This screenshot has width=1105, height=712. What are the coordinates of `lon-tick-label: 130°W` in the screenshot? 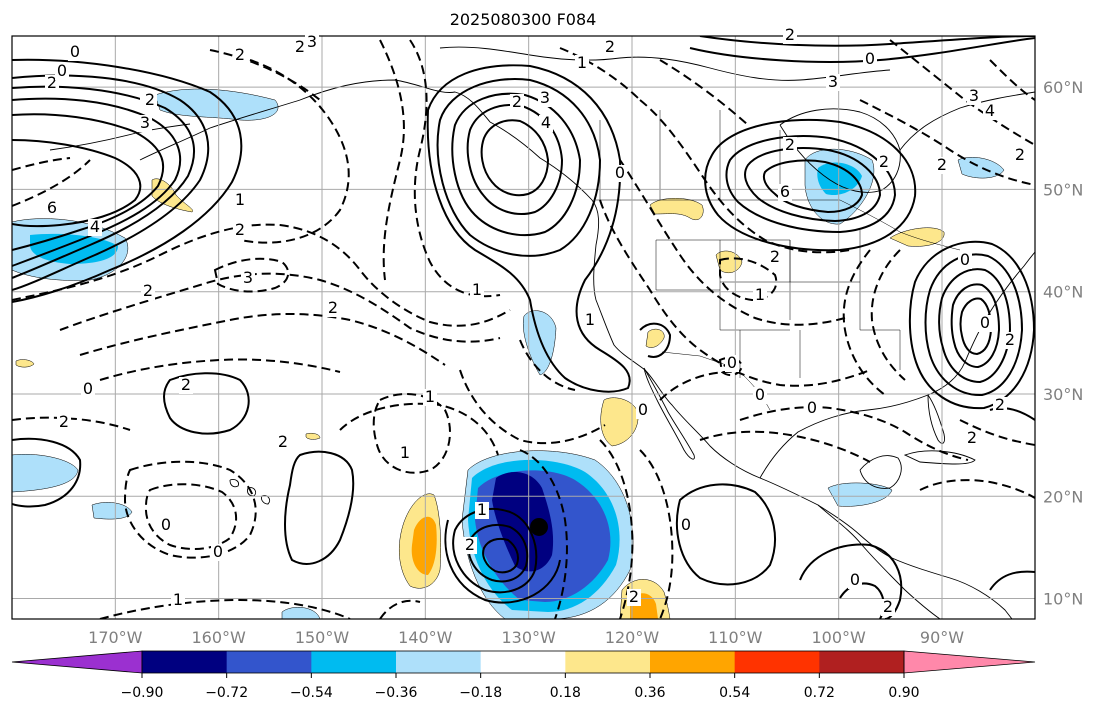 It's located at (528, 637).